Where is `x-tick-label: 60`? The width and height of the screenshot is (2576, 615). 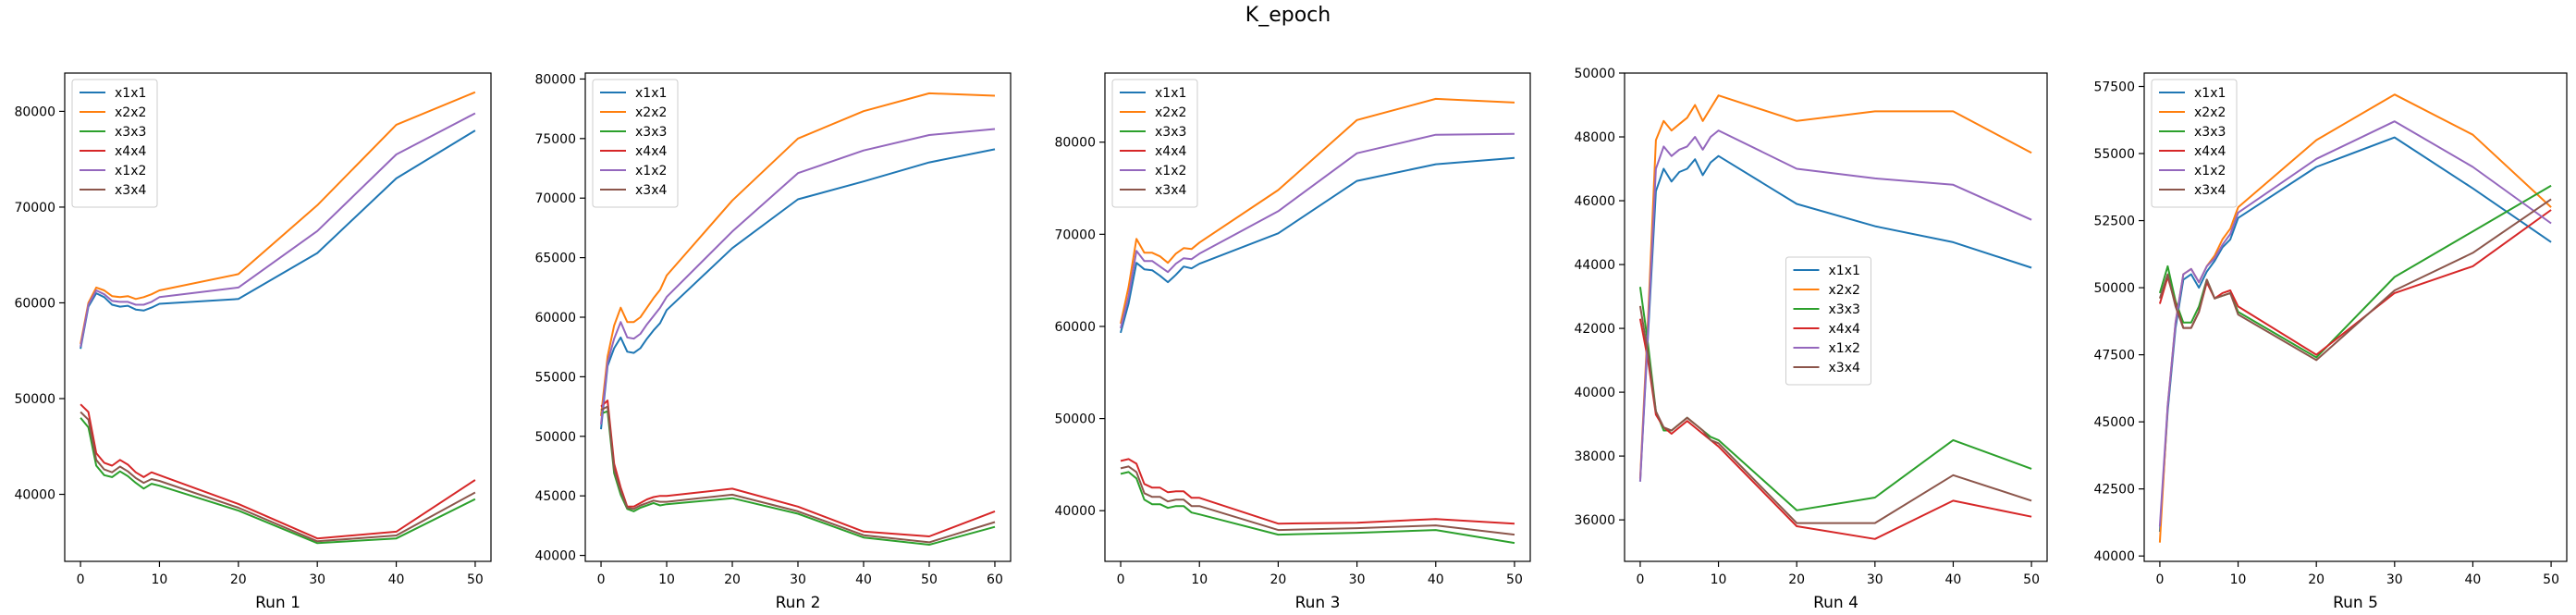
x-tick-label: 60 is located at coordinates (995, 579).